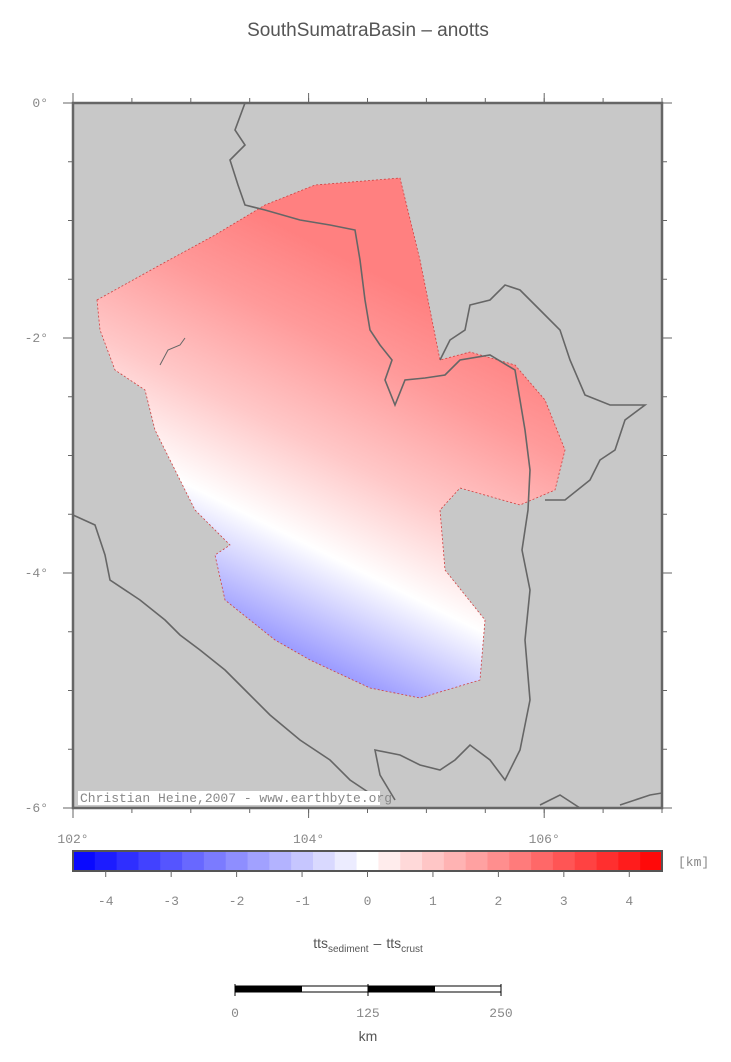  Describe the element at coordinates (40, 103) in the screenshot. I see `lat-tick-label: 0°` at that location.